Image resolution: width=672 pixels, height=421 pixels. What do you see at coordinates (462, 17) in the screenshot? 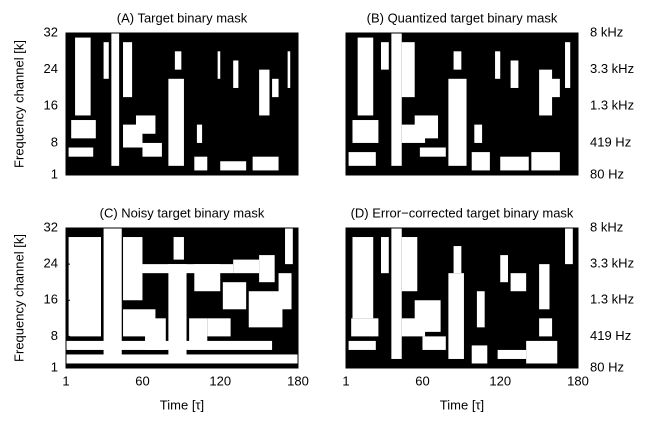
I see `panel-title: (B) Quantized target binary mask` at bounding box center [462, 17].